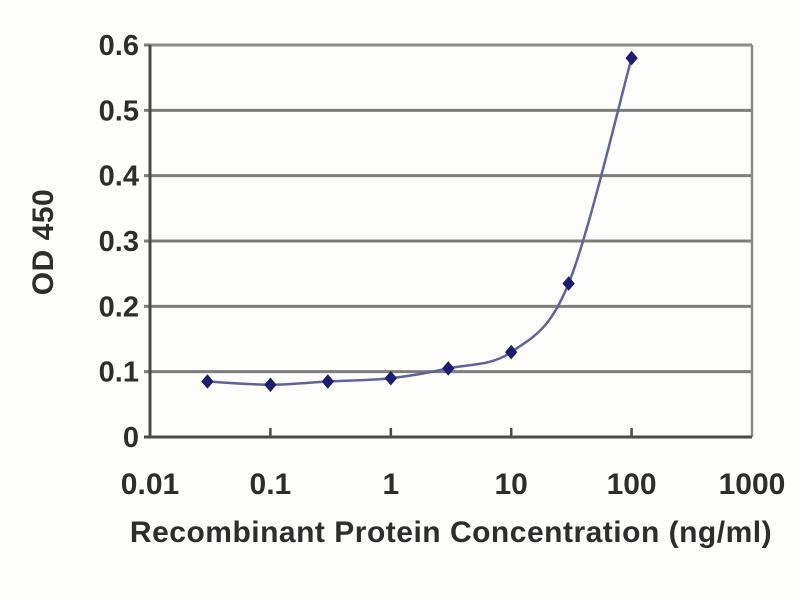 This screenshot has width=800, height=600. Describe the element at coordinates (119, 111) in the screenshot. I see `y-tick-label: 0.5` at that location.